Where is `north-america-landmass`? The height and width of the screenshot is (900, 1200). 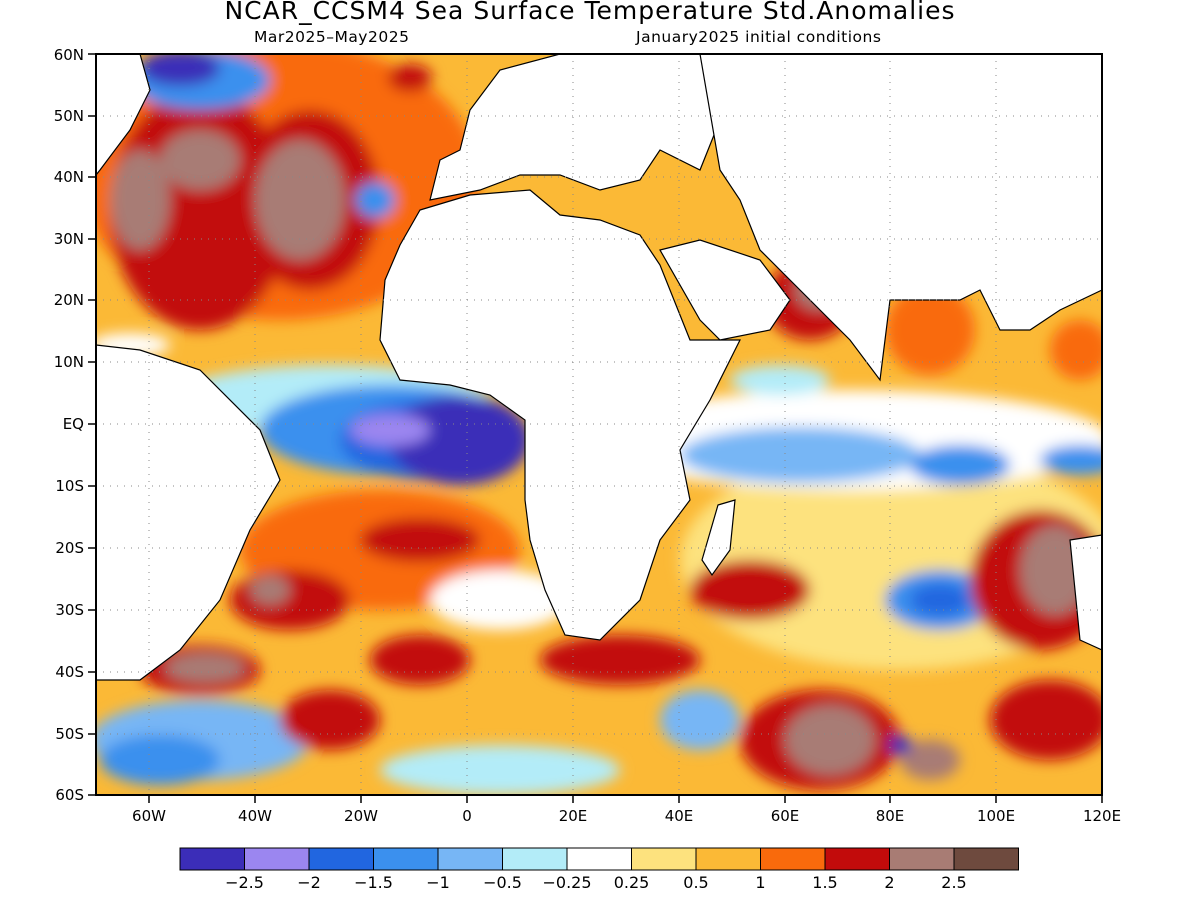
north-america-landmass is located at coordinates (123, 115).